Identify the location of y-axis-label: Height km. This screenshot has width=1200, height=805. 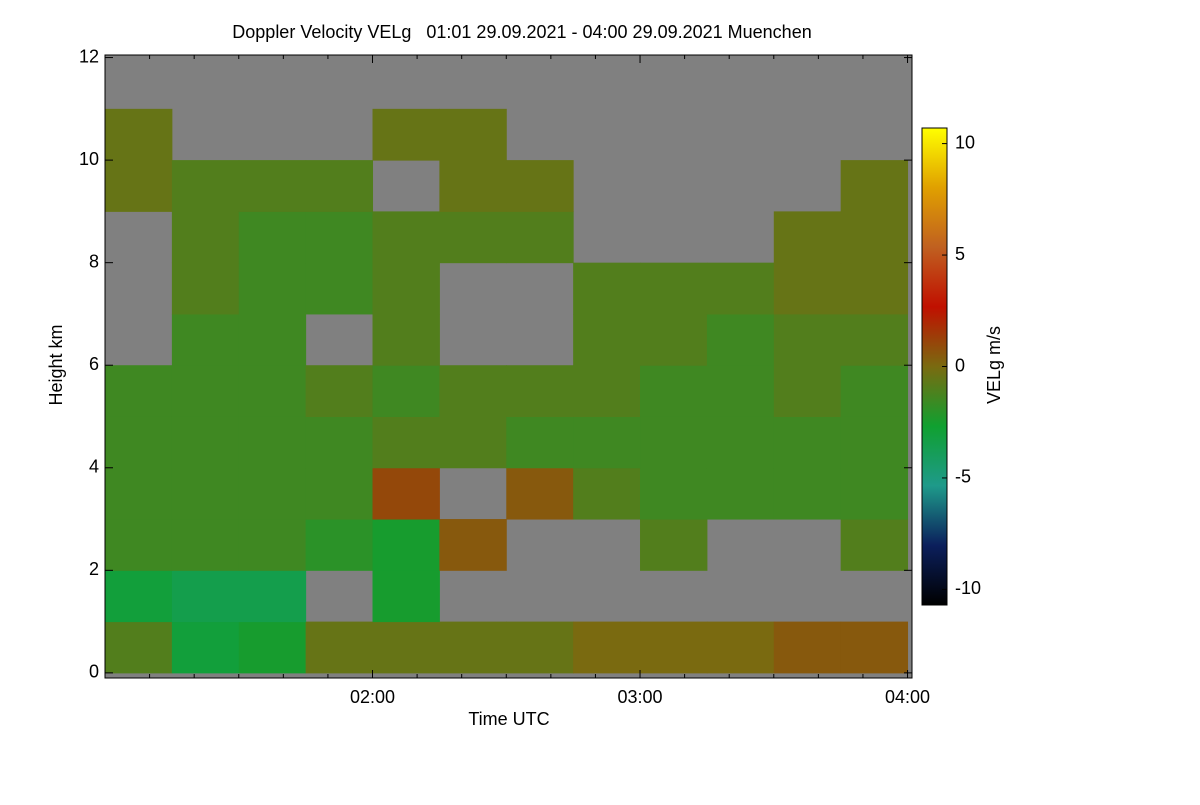
(56, 364).